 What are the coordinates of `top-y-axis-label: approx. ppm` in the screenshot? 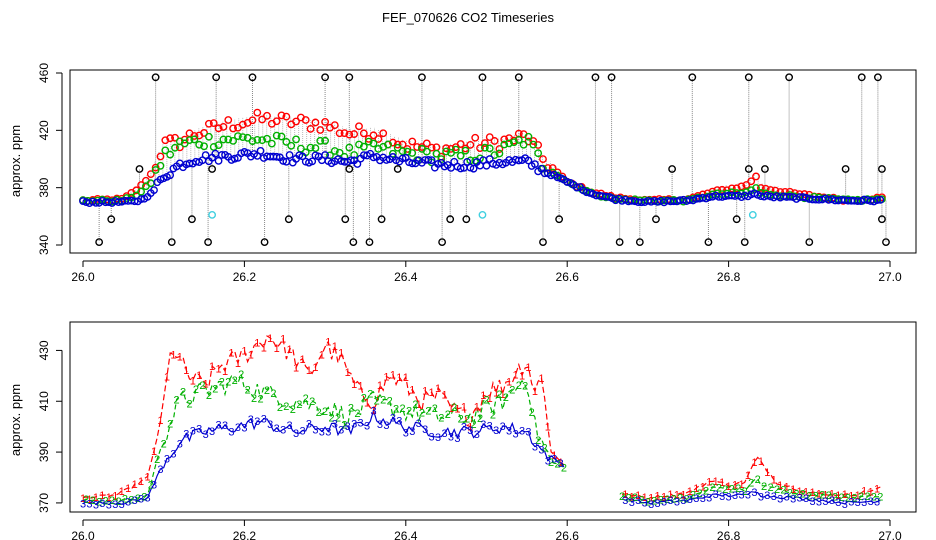 It's located at (15, 161).